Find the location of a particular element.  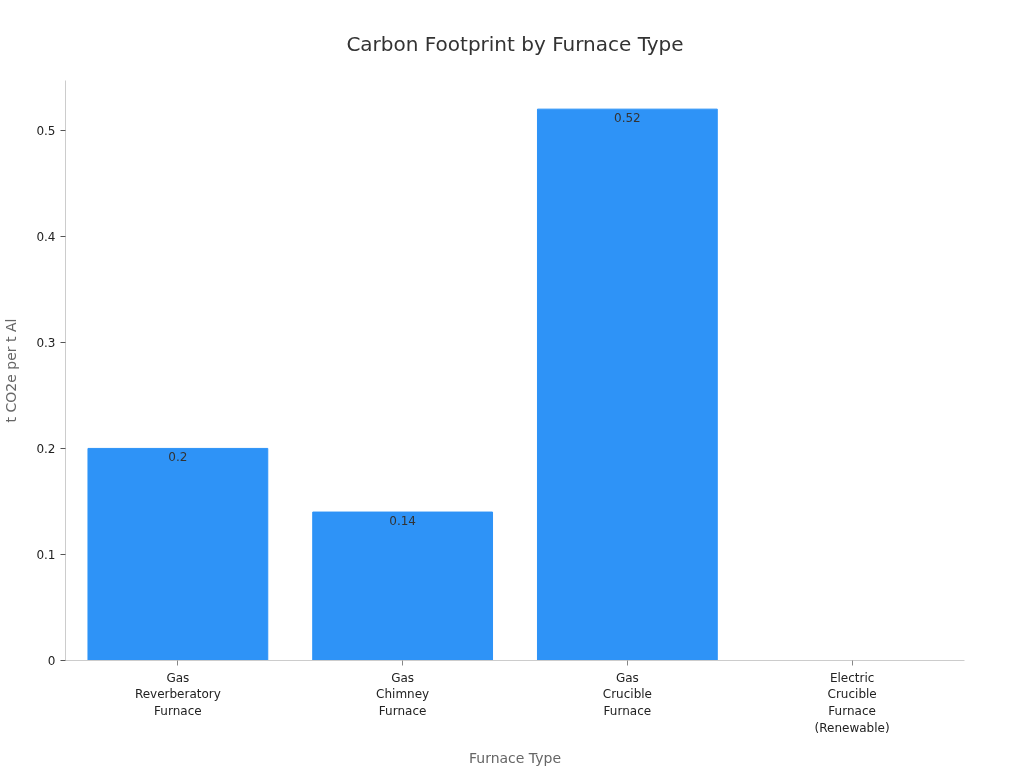

x-tick-label: Gas Crucible Furnace is located at coordinates (627, 694).